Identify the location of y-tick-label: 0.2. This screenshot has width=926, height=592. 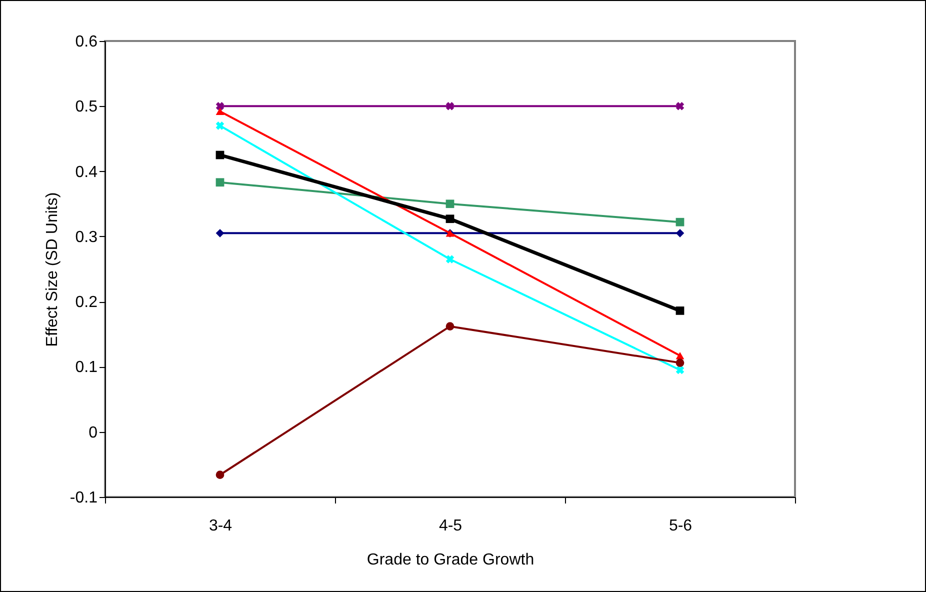
(86, 303).